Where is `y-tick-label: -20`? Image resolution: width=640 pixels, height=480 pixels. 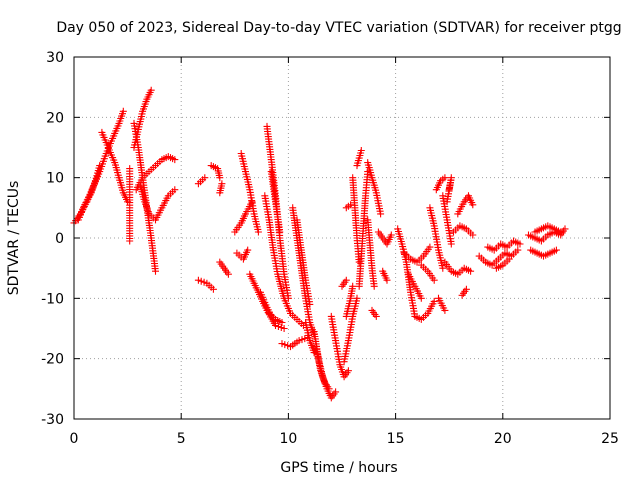 y-tick-label: -20 is located at coordinates (52, 360).